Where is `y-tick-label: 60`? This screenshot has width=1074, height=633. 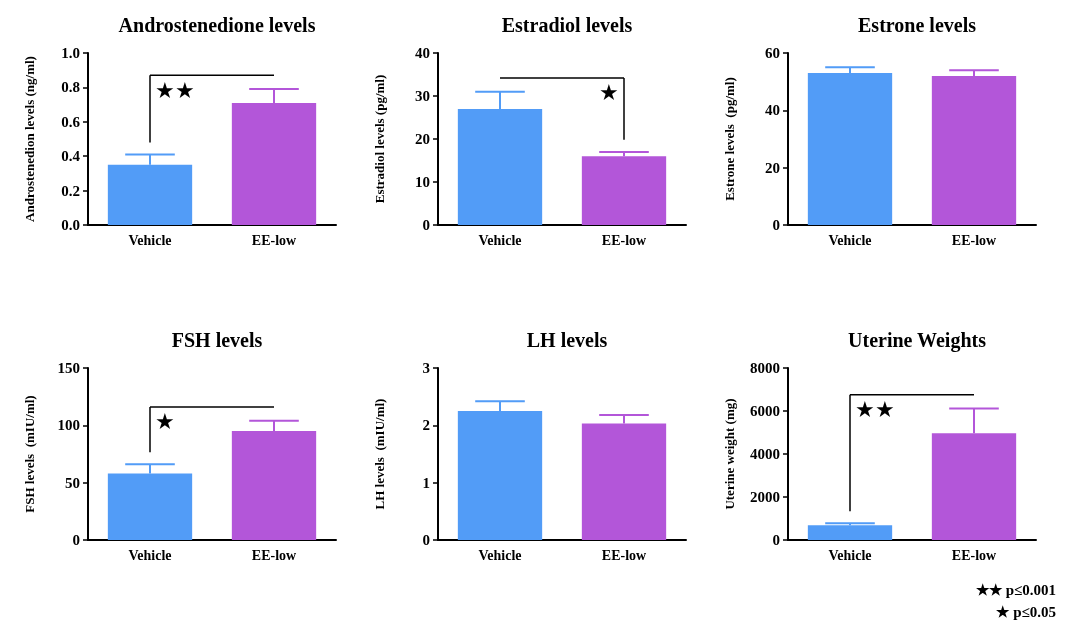 y-tick-label: 60 is located at coordinates (772, 53).